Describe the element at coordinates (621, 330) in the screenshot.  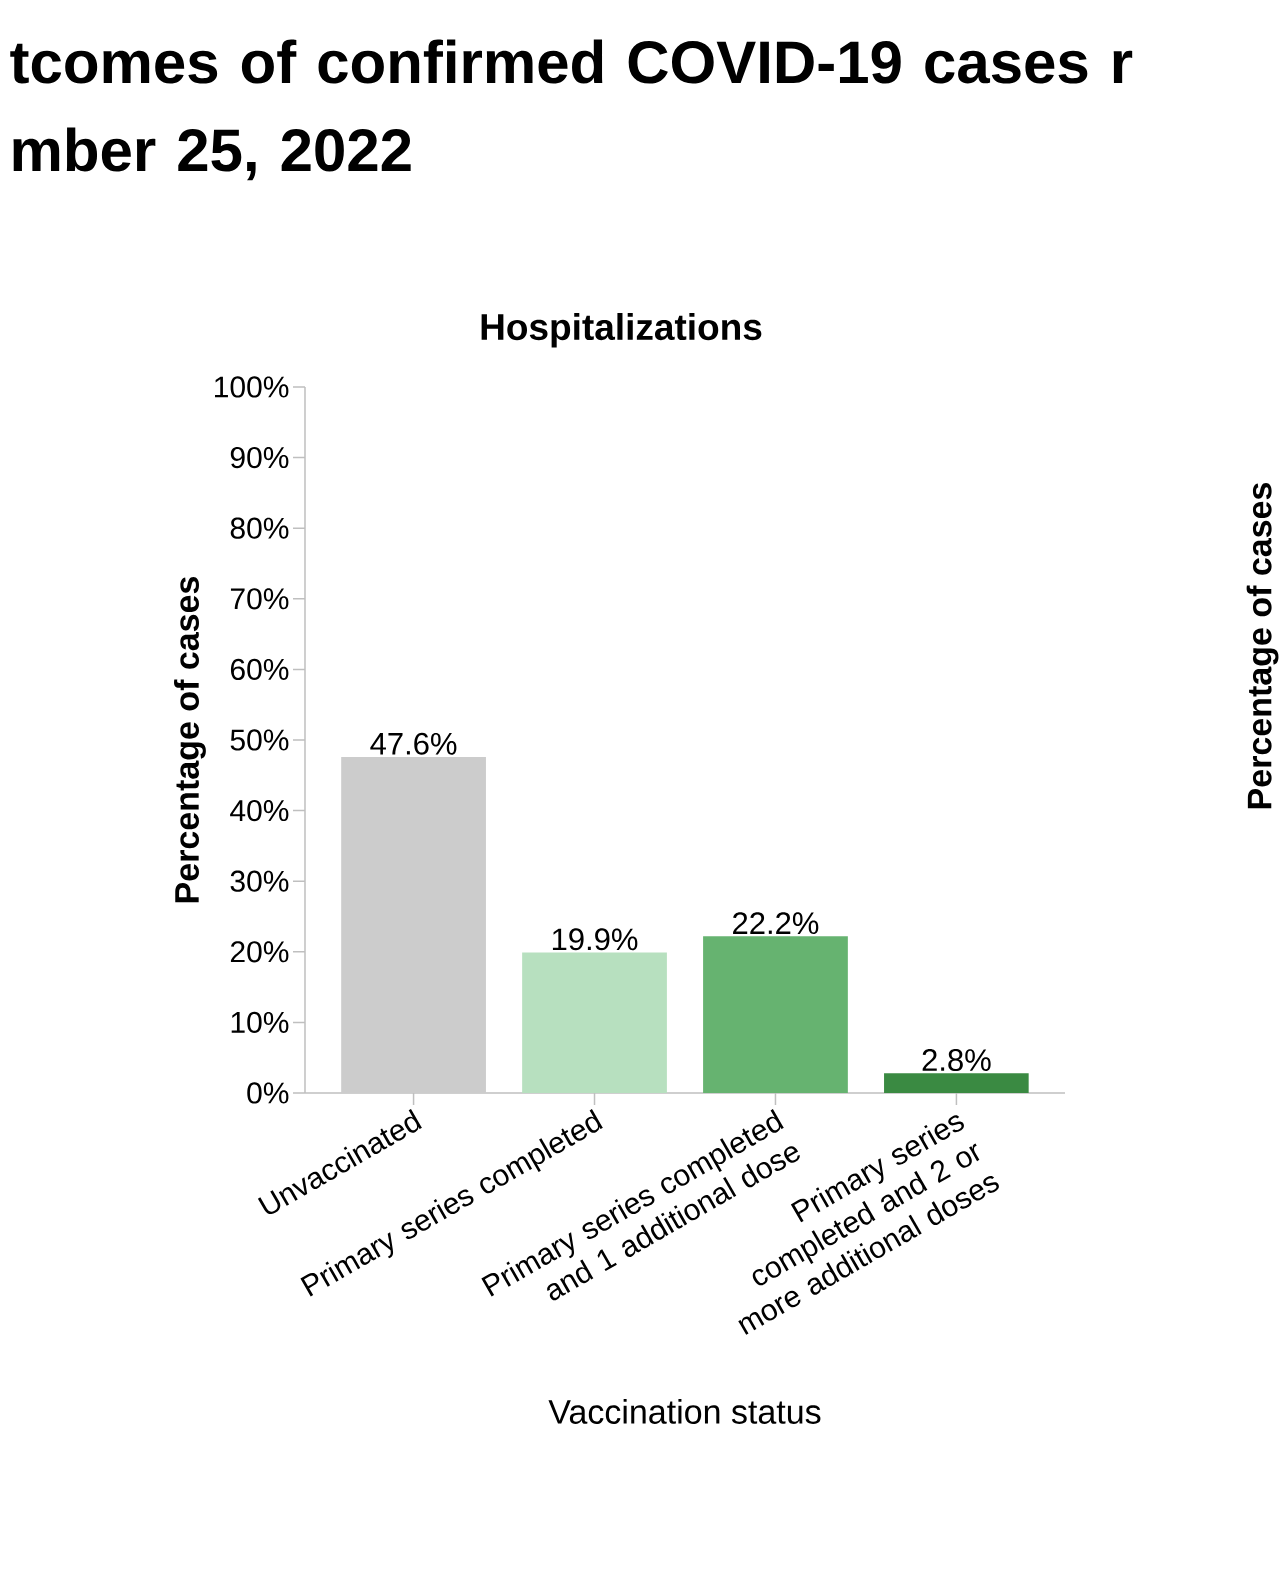
I see `chart-subtitle: Hospitalizations` at that location.